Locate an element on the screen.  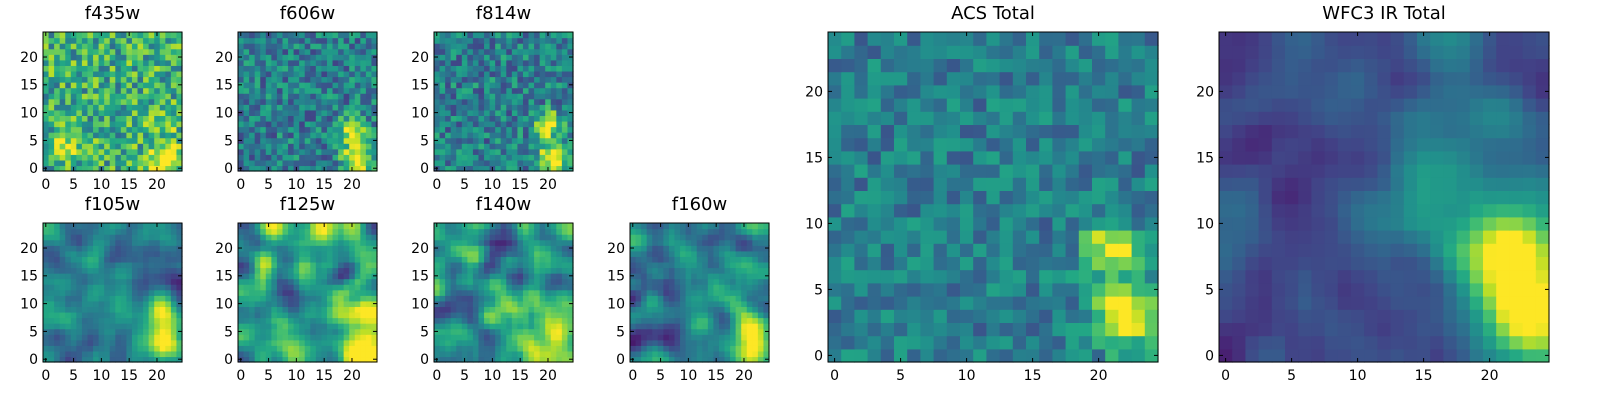
x-tick-label: 10 is located at coordinates (492, 185).